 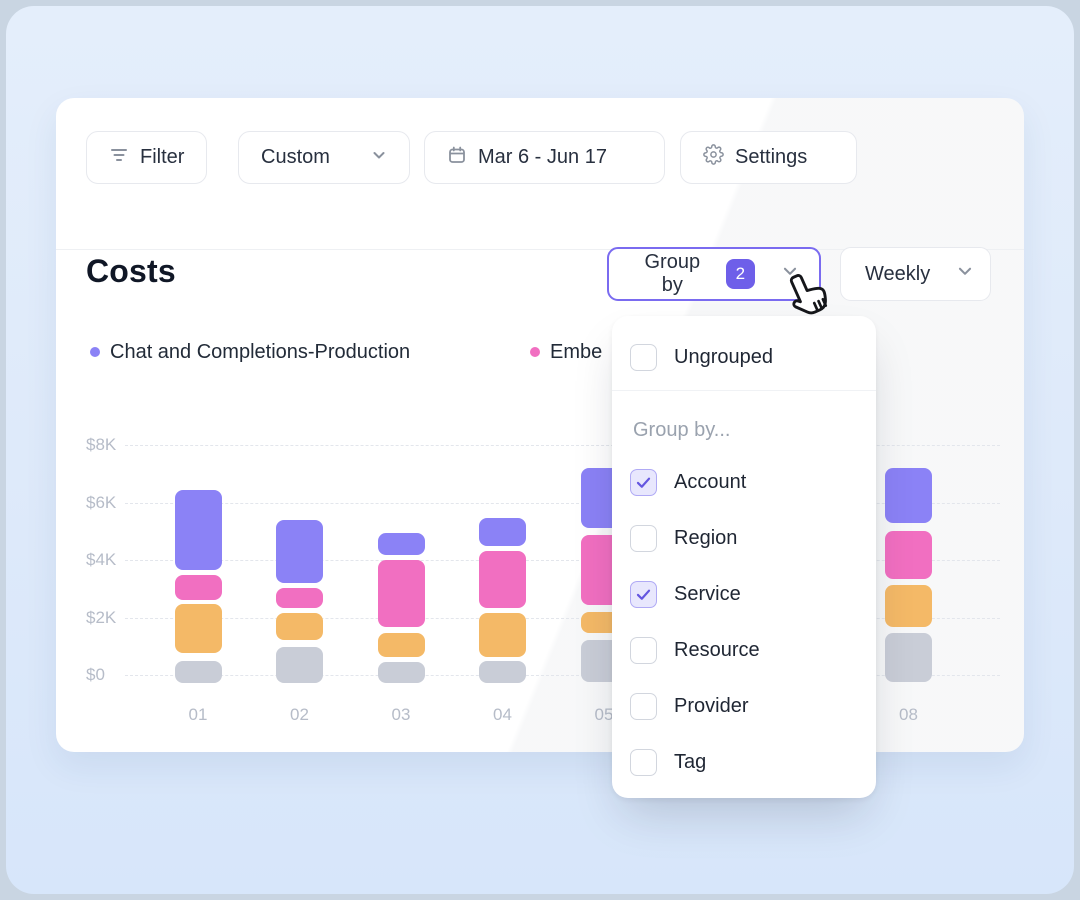 What do you see at coordinates (908, 554) in the screenshot?
I see `bar-08-segment-pink` at bounding box center [908, 554].